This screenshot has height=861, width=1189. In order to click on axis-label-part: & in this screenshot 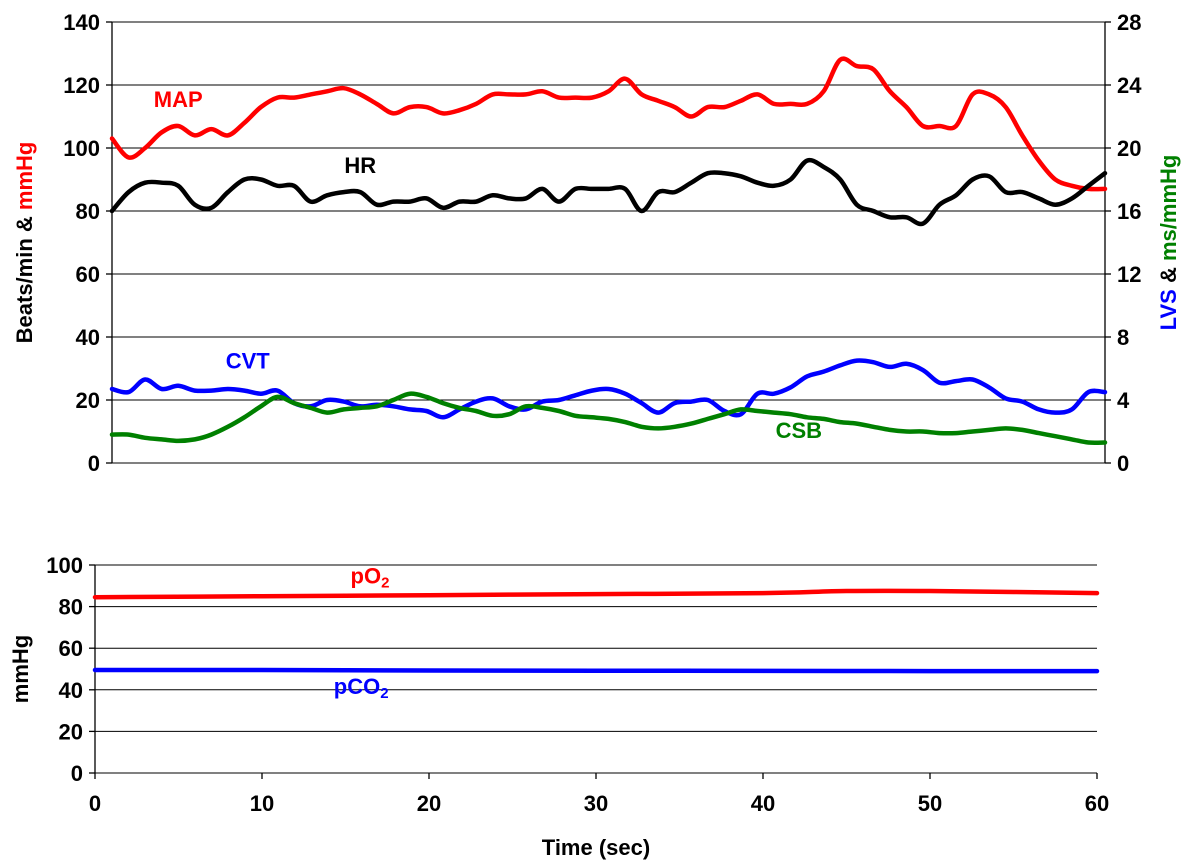, I will do `click(1168, 275)`.